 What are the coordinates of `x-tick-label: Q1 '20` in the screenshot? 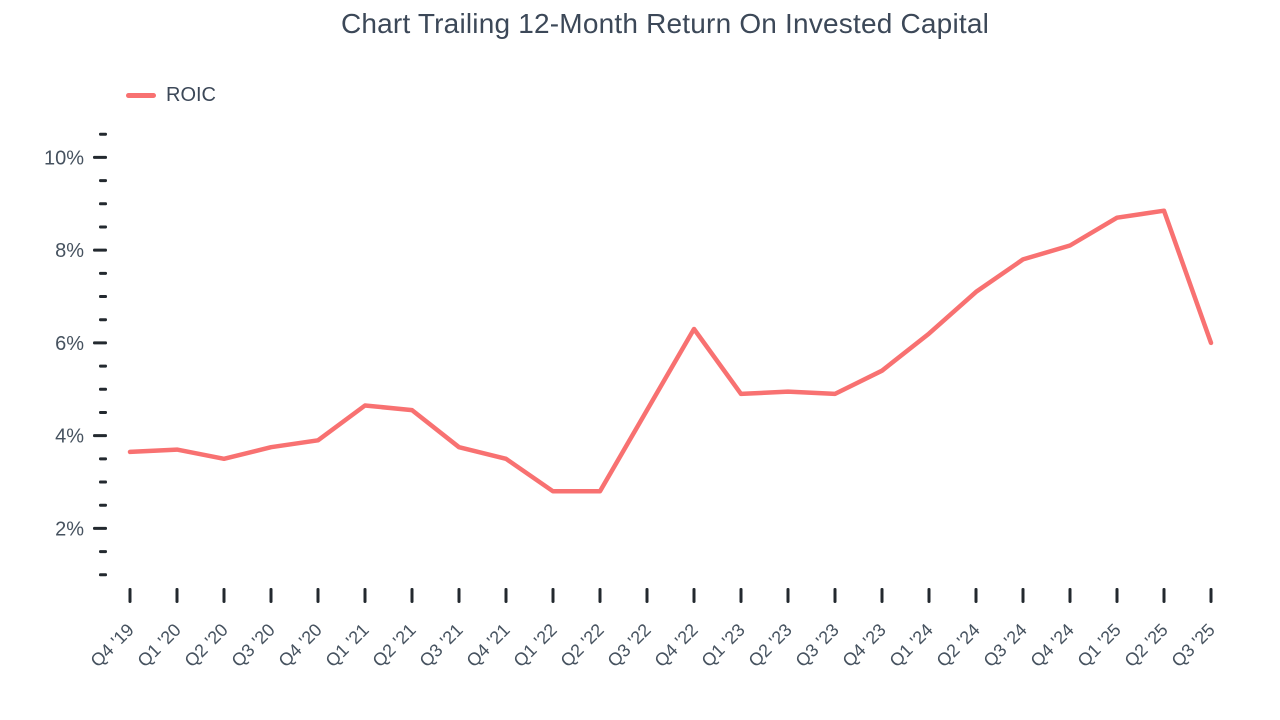 It's located at (159, 645).